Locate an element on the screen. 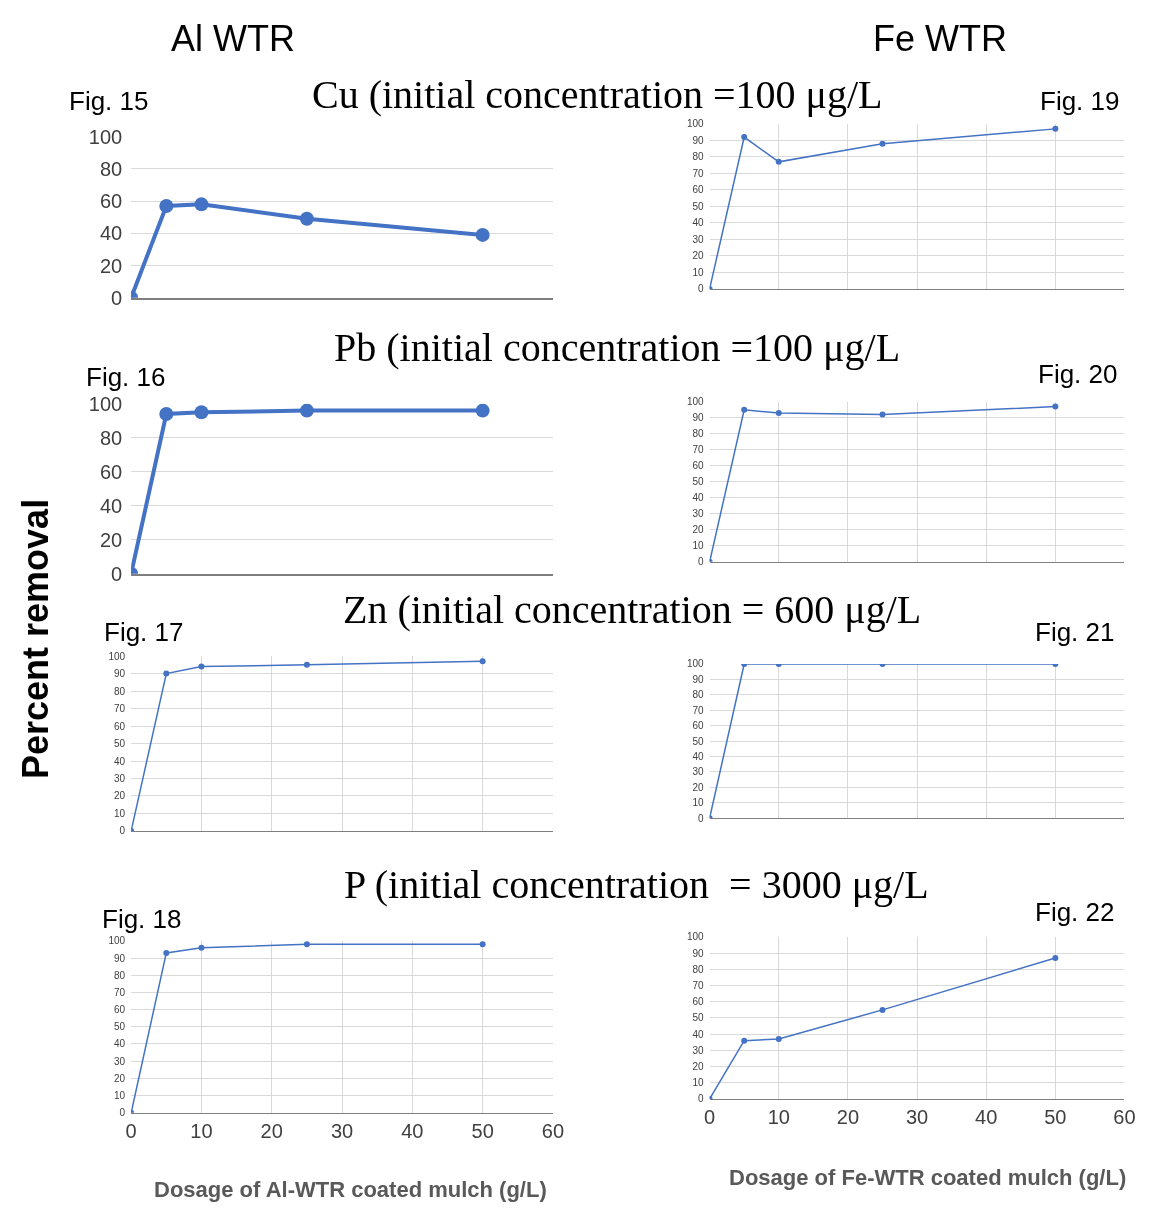  chart-title: Fig. 22 is located at coordinates (1075, 912).